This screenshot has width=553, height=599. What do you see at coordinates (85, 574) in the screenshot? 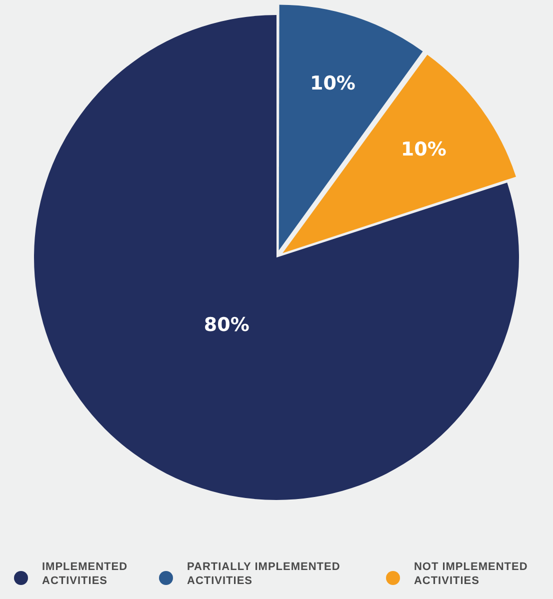
I see `legend-label: IMPLEMENTED ACTIVITIES` at bounding box center [85, 574].